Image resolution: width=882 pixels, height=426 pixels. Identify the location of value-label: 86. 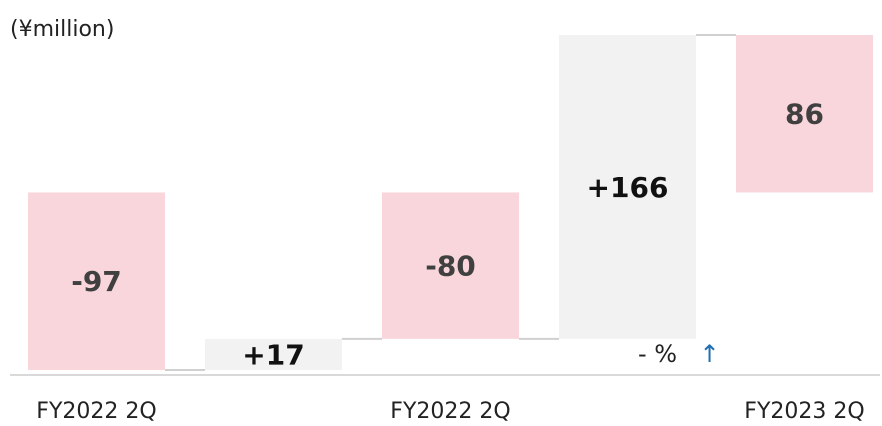
(804, 114).